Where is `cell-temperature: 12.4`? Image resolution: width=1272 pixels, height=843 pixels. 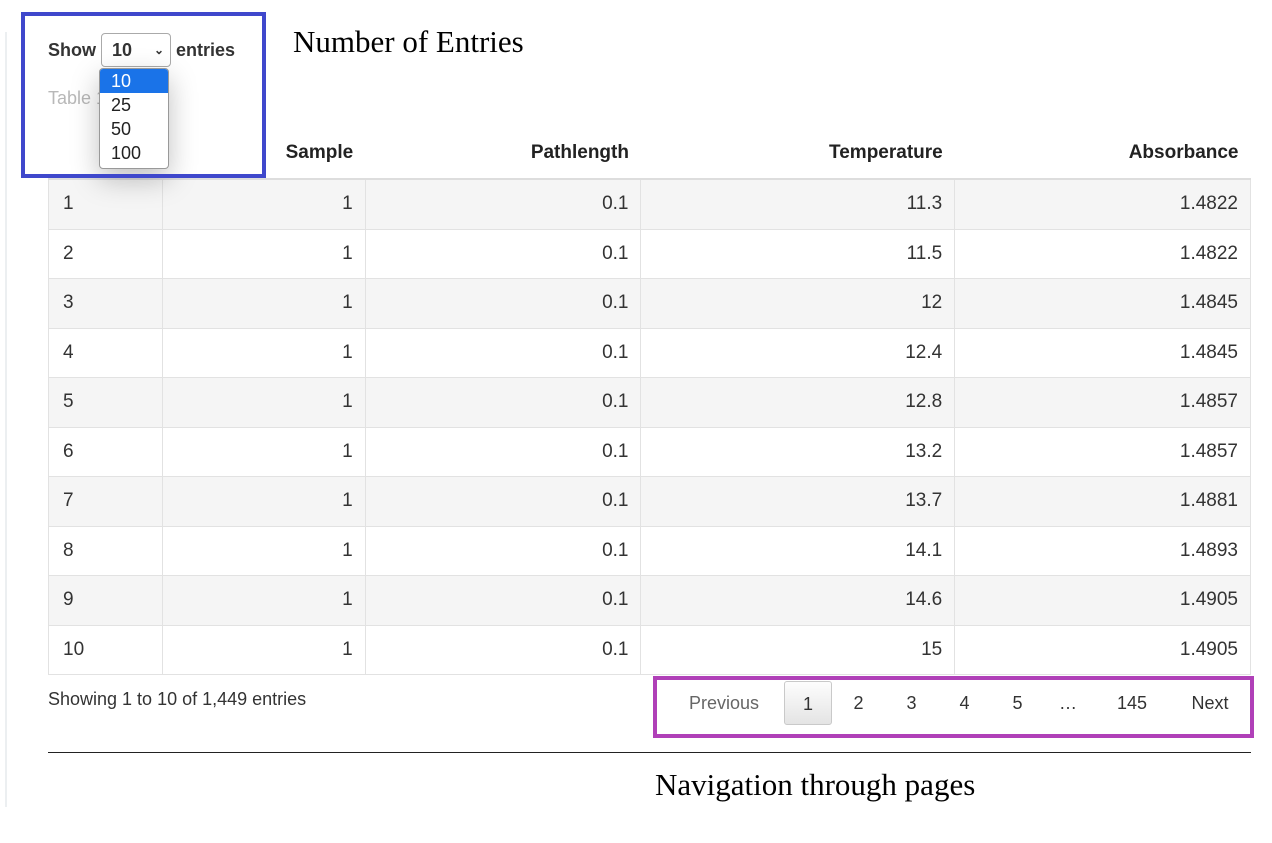
cell-temperature: 12.4 is located at coordinates (798, 352).